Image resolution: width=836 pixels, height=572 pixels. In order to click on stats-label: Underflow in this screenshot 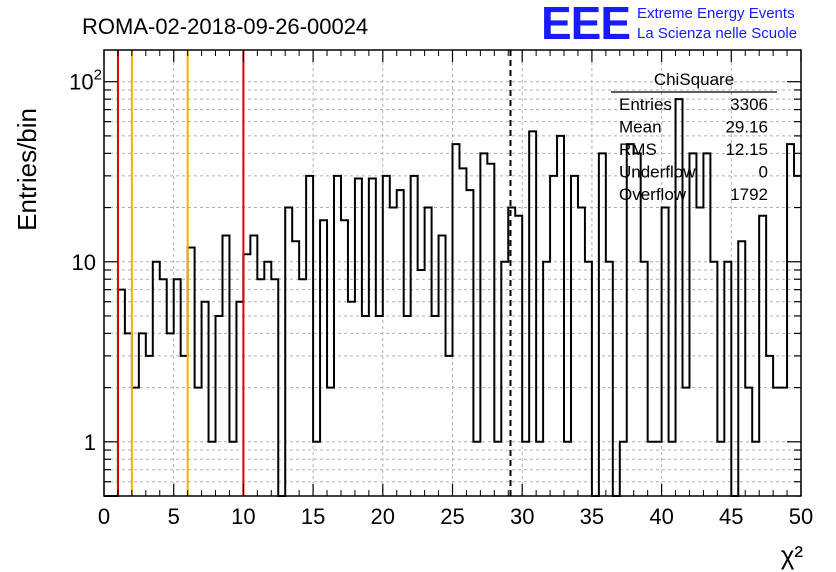, I will do `click(657, 172)`.